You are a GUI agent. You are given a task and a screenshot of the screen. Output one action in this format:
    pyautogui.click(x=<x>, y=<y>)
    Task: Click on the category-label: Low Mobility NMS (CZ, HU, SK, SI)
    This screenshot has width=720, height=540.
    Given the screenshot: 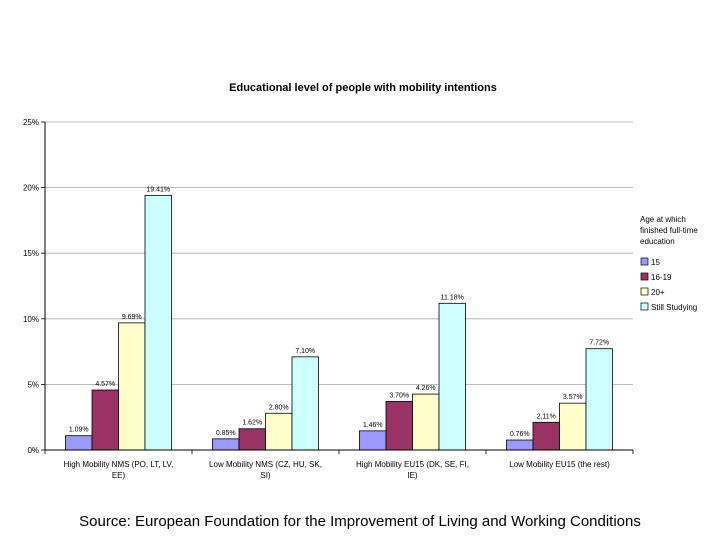 What is the action you would take?
    pyautogui.click(x=265, y=470)
    